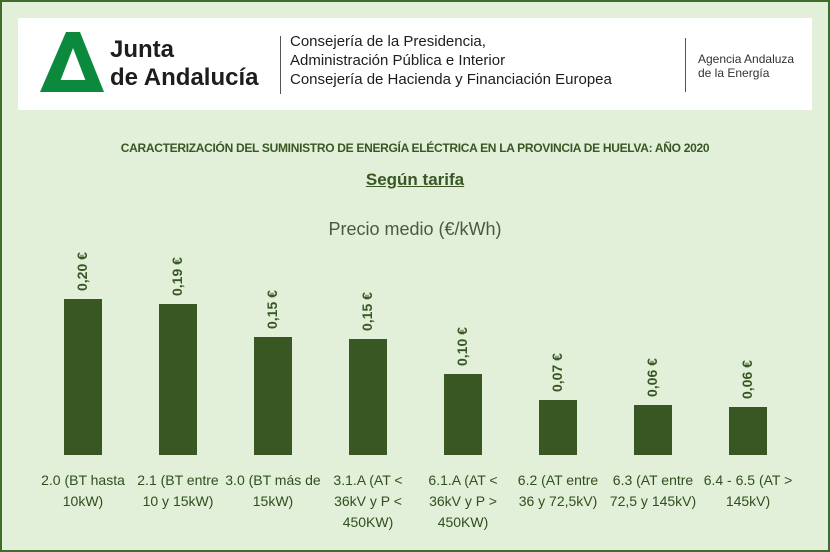 The height and width of the screenshot is (552, 830). What do you see at coordinates (178, 490) in the screenshot?
I see `x-tick-label: 2.1 (BT entre 10 y 15kW)` at bounding box center [178, 490].